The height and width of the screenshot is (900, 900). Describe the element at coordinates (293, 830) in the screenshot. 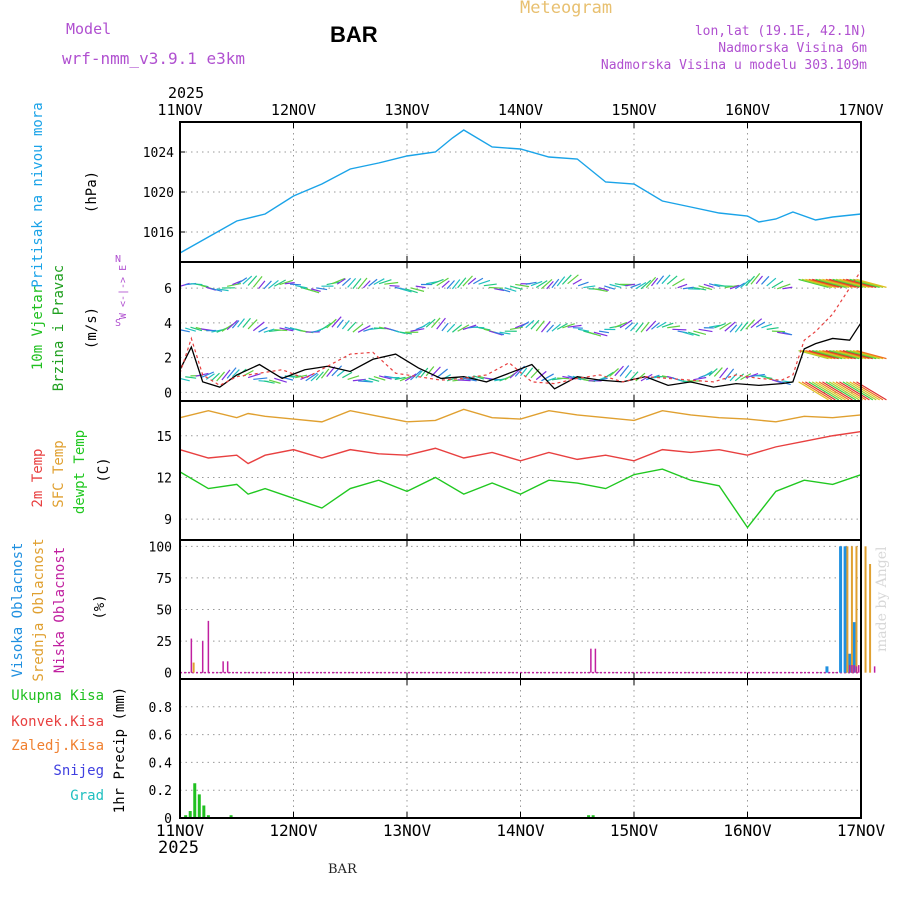

I see `x-tick-label-bottom: 12NOV` at that location.